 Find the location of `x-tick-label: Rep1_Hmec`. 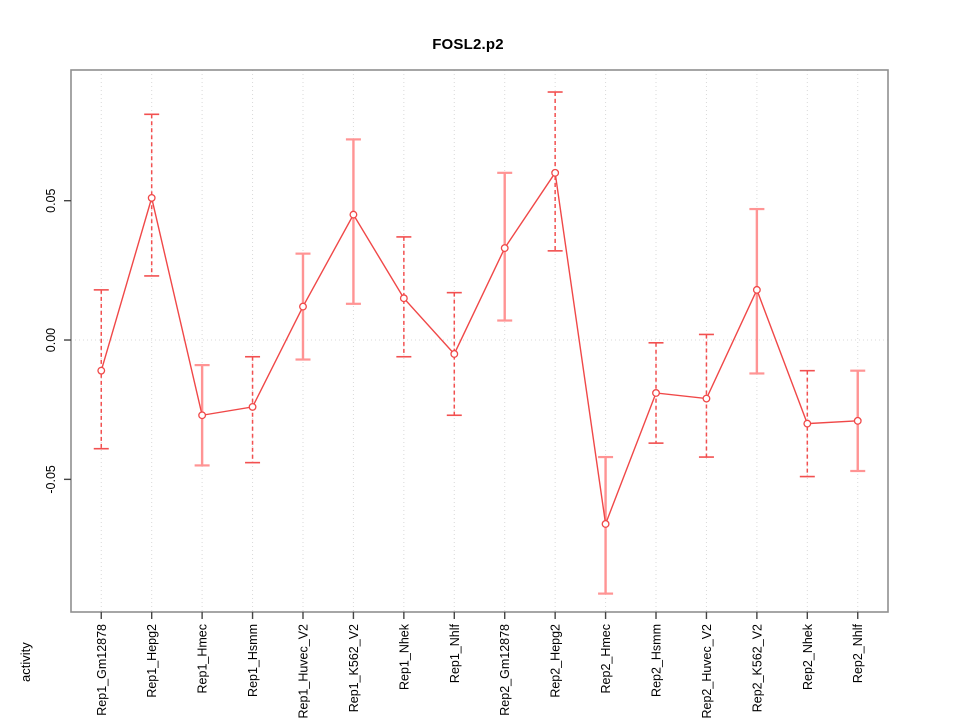

x-tick-label: Rep1_Hmec is located at coordinates (203, 658).